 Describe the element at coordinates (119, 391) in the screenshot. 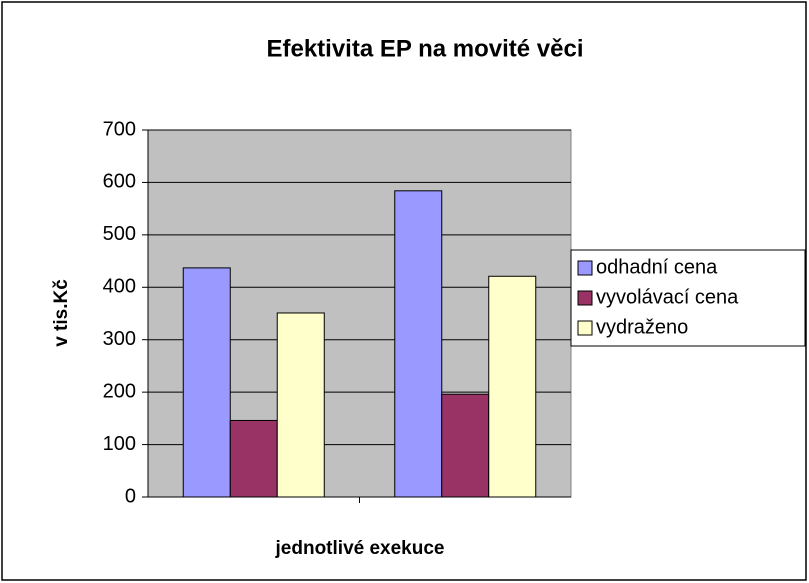

I see `y-tick-label: 200` at that location.